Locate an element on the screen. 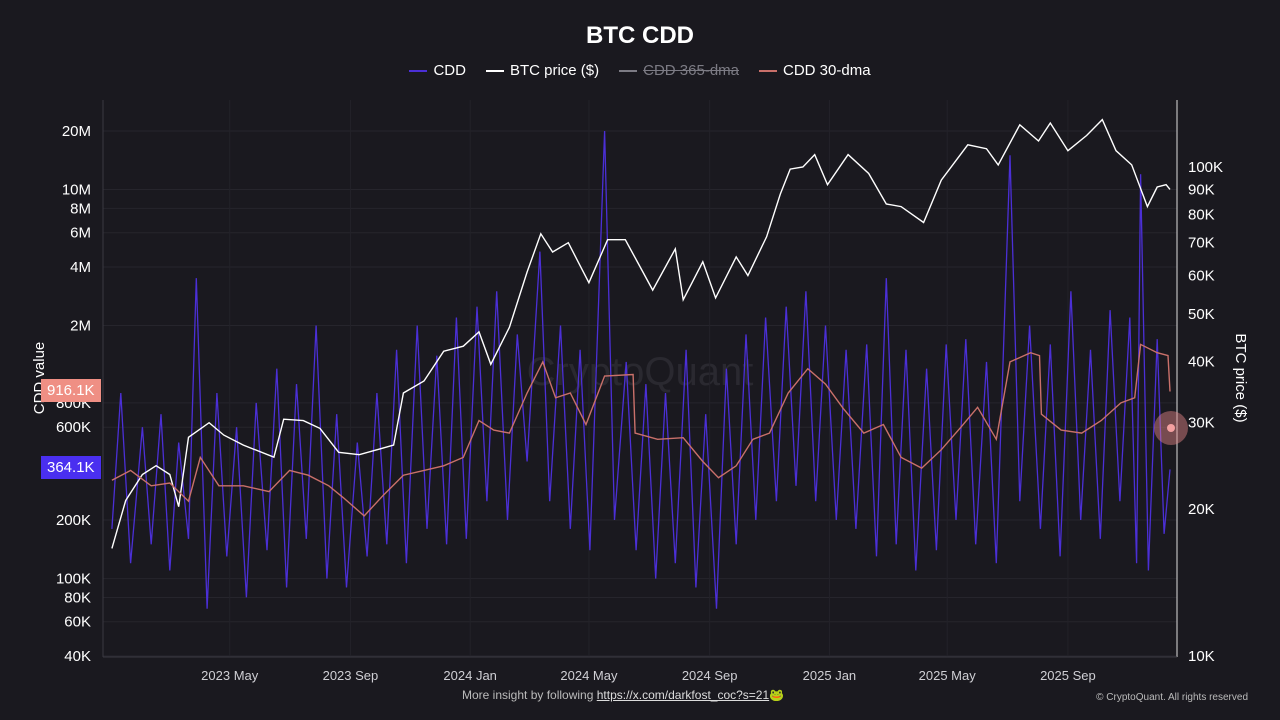 Image resolution: width=1280 pixels, height=720 pixels. x-tick: 2024 May is located at coordinates (589, 675).